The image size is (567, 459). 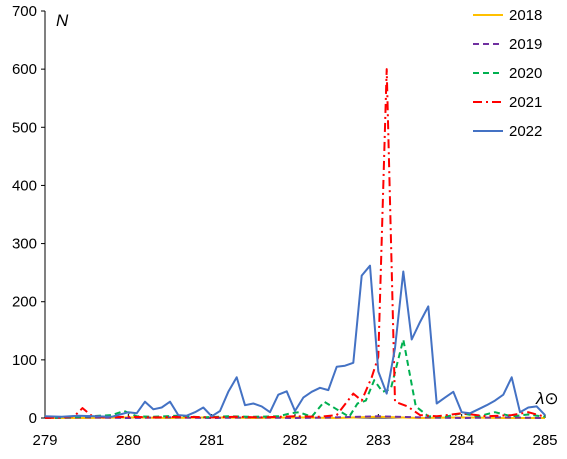 What do you see at coordinates (507, 73) in the screenshot?
I see `legend: 2018 2019 2020 2021 2022` at bounding box center [507, 73].